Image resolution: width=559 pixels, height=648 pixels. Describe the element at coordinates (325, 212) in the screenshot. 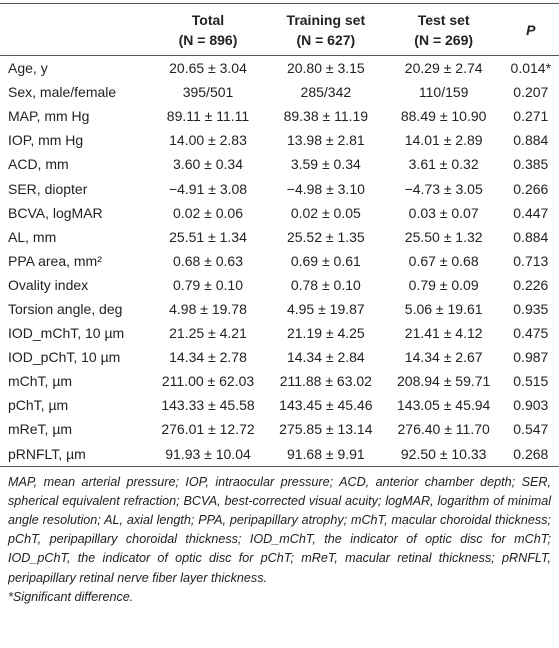

I see `table-cell: 0.02 ± 0.05` at that location.